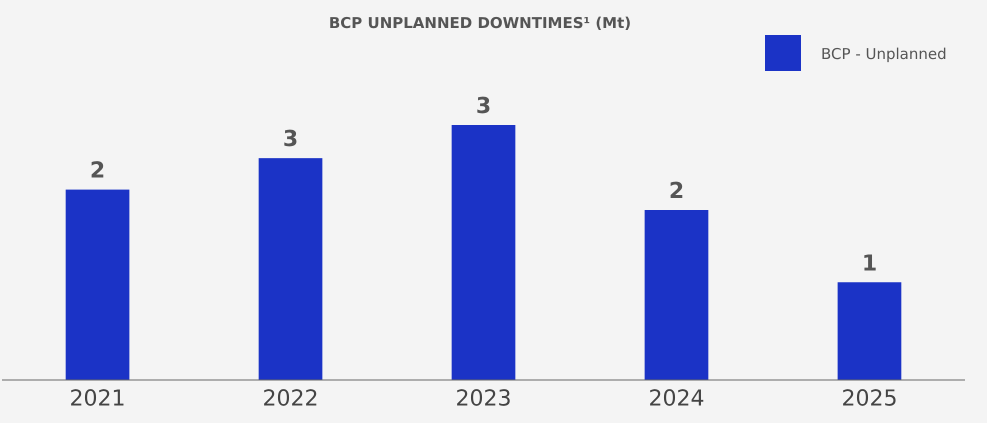 The width and height of the screenshot is (987, 423). What do you see at coordinates (676, 399) in the screenshot?
I see `x-tick-label: 2024` at bounding box center [676, 399].